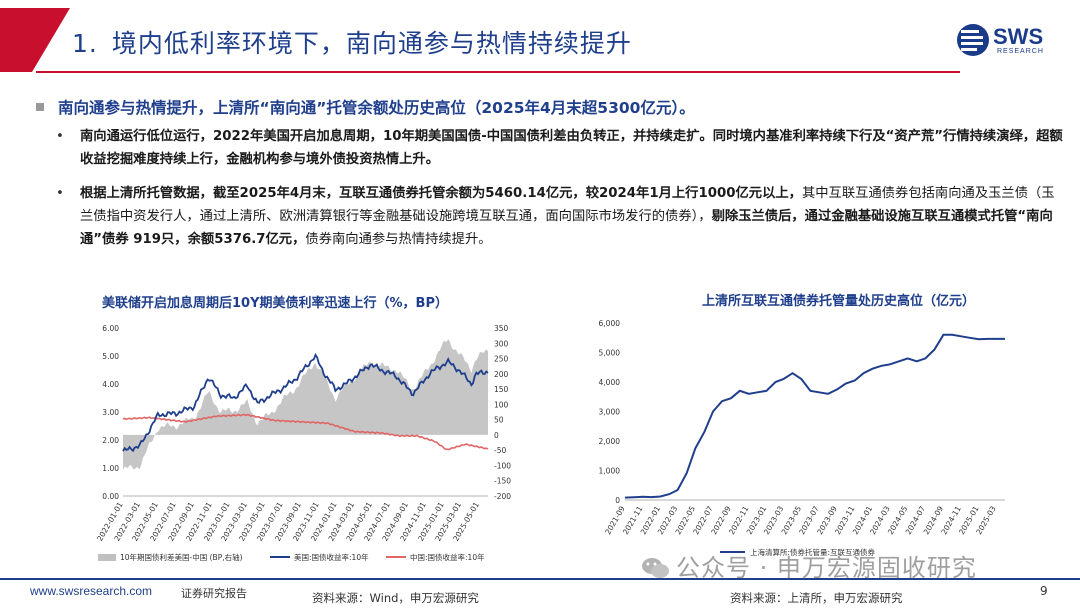  I want to click on chart1-left-tick-label: 3.00, so click(110, 412).